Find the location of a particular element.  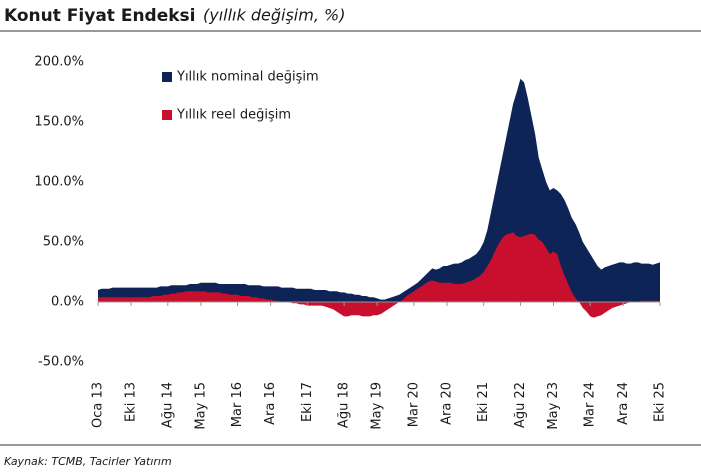

x-tick-label: May 19 is located at coordinates (377, 406).